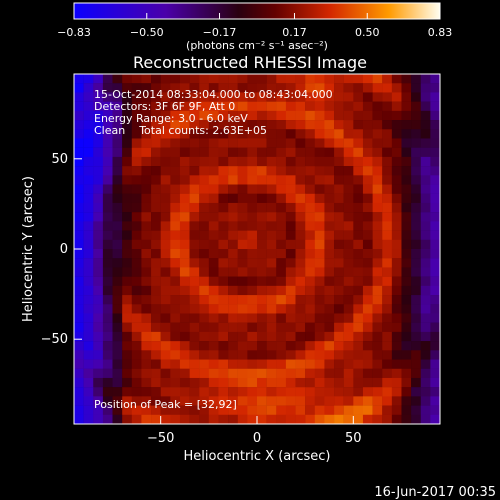 The width and height of the screenshot is (500, 500). Describe the element at coordinates (257, 438) in the screenshot. I see `x-tick-label: 0` at that location.